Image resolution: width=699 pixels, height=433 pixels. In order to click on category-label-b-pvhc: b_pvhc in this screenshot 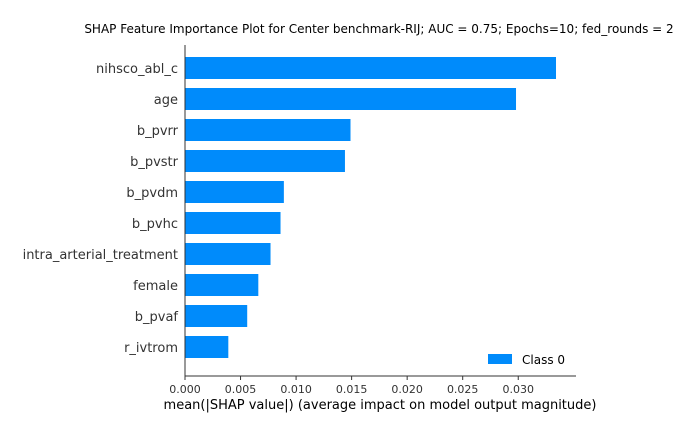, I will do `click(155, 224)`.